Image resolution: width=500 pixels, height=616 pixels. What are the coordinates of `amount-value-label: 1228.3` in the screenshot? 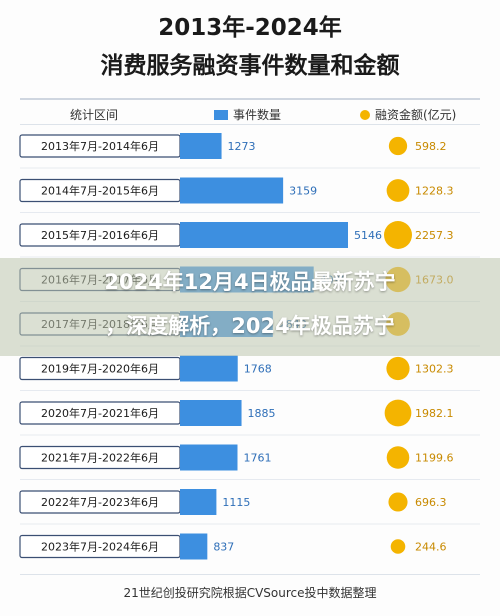 It's located at (434, 191).